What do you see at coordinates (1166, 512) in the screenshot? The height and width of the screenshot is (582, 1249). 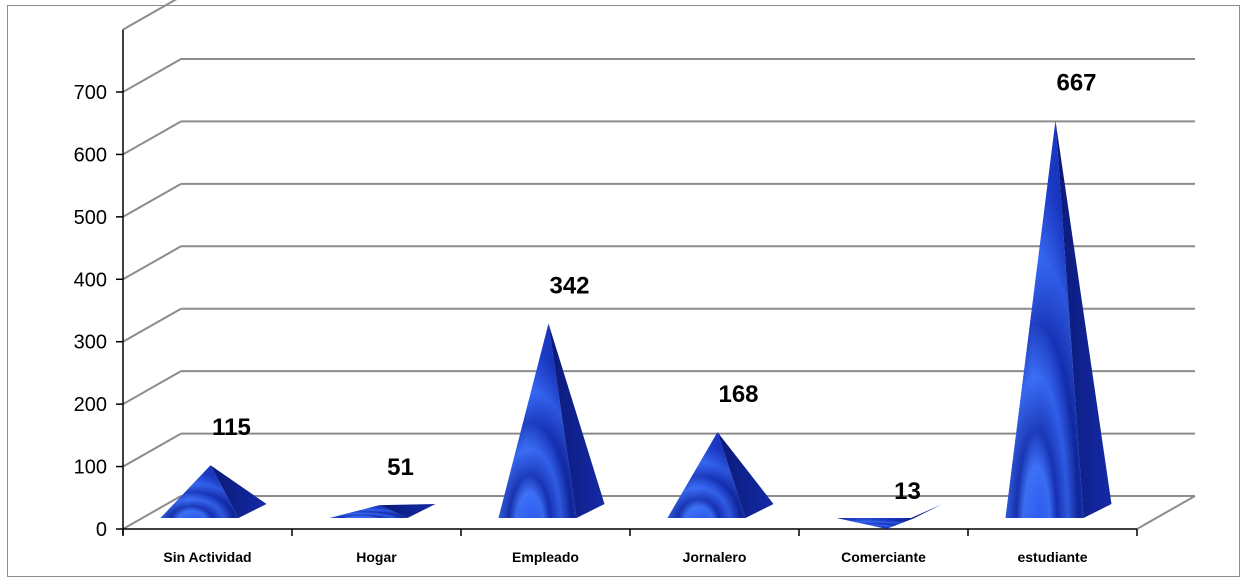 I see `floor-edge` at bounding box center [1166, 512].